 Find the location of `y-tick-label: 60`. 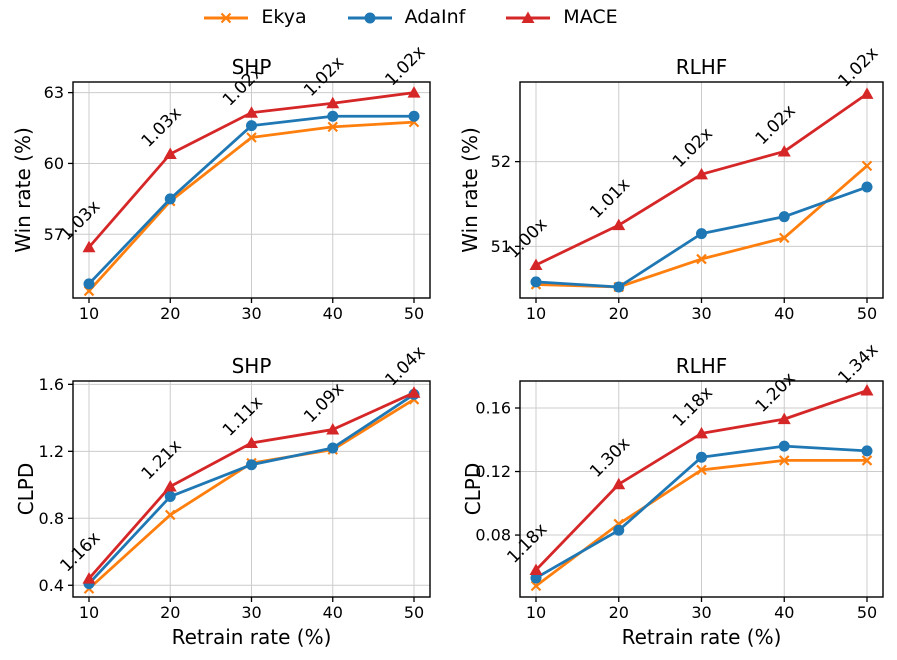

y-tick-label: 60 is located at coordinates (54, 163).